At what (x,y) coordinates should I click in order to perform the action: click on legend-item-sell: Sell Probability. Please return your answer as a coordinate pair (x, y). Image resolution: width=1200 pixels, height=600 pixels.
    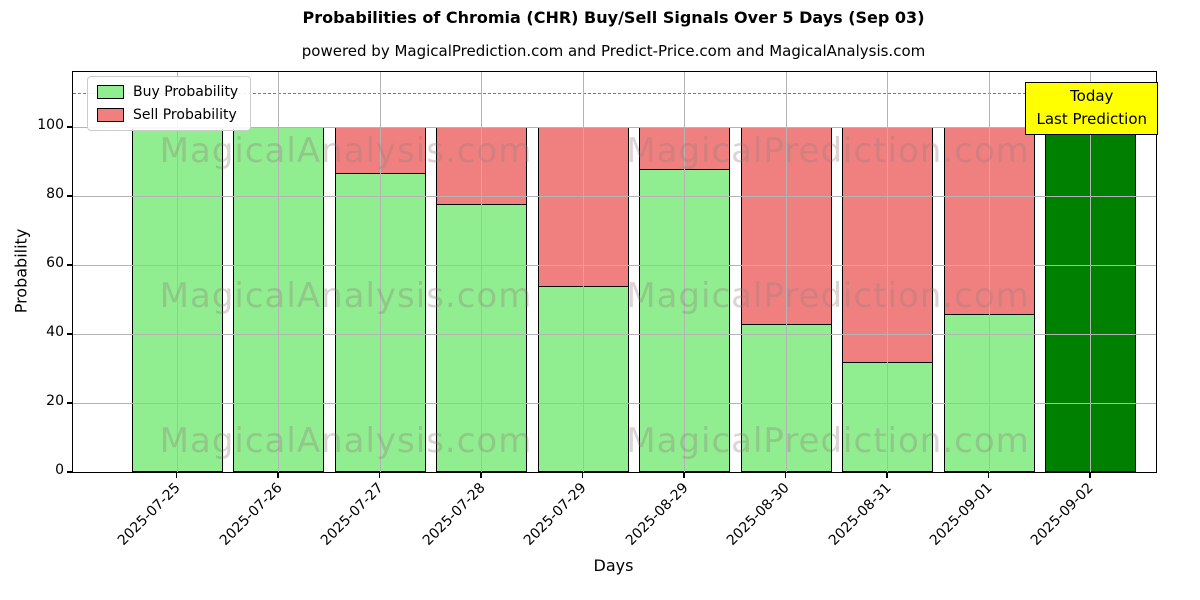
    Looking at the image, I should click on (167, 115).